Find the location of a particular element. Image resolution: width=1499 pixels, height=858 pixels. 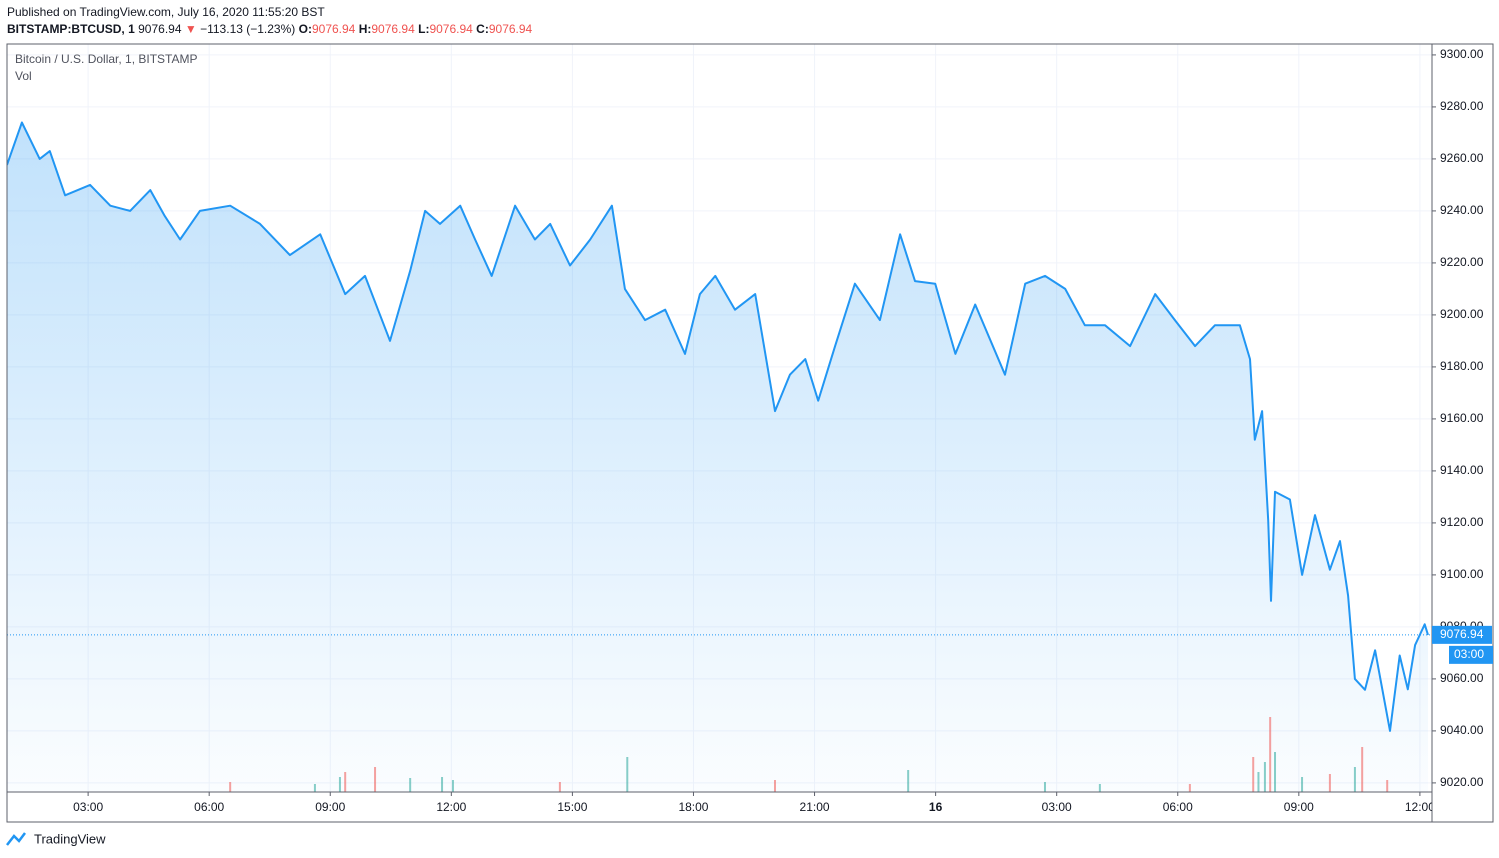

countdown-tag is located at coordinates (1471, 654).